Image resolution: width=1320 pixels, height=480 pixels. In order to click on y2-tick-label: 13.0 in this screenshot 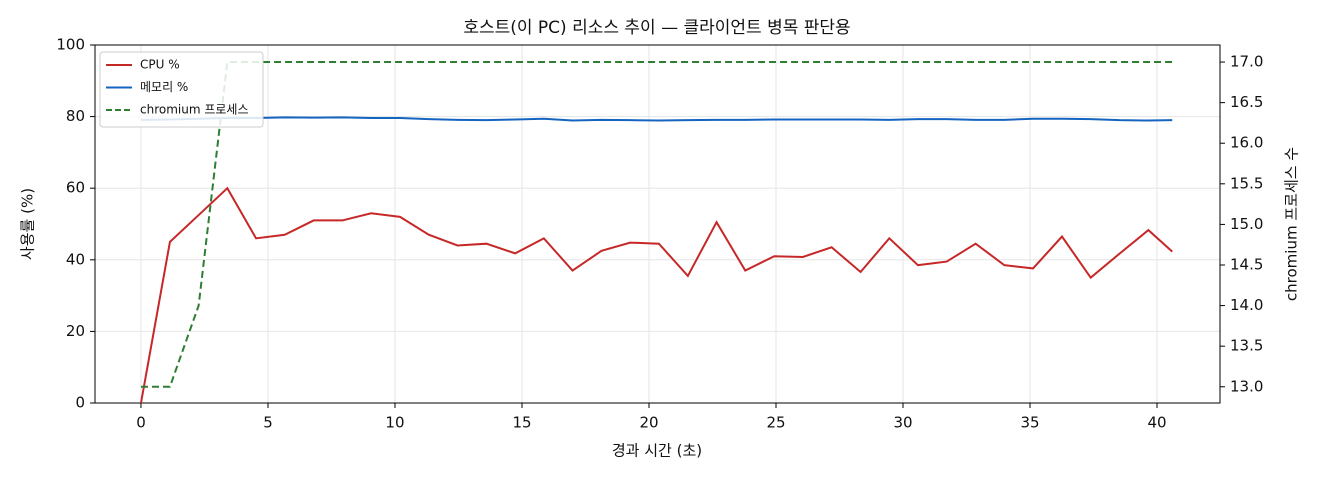, I will do `click(1246, 386)`.